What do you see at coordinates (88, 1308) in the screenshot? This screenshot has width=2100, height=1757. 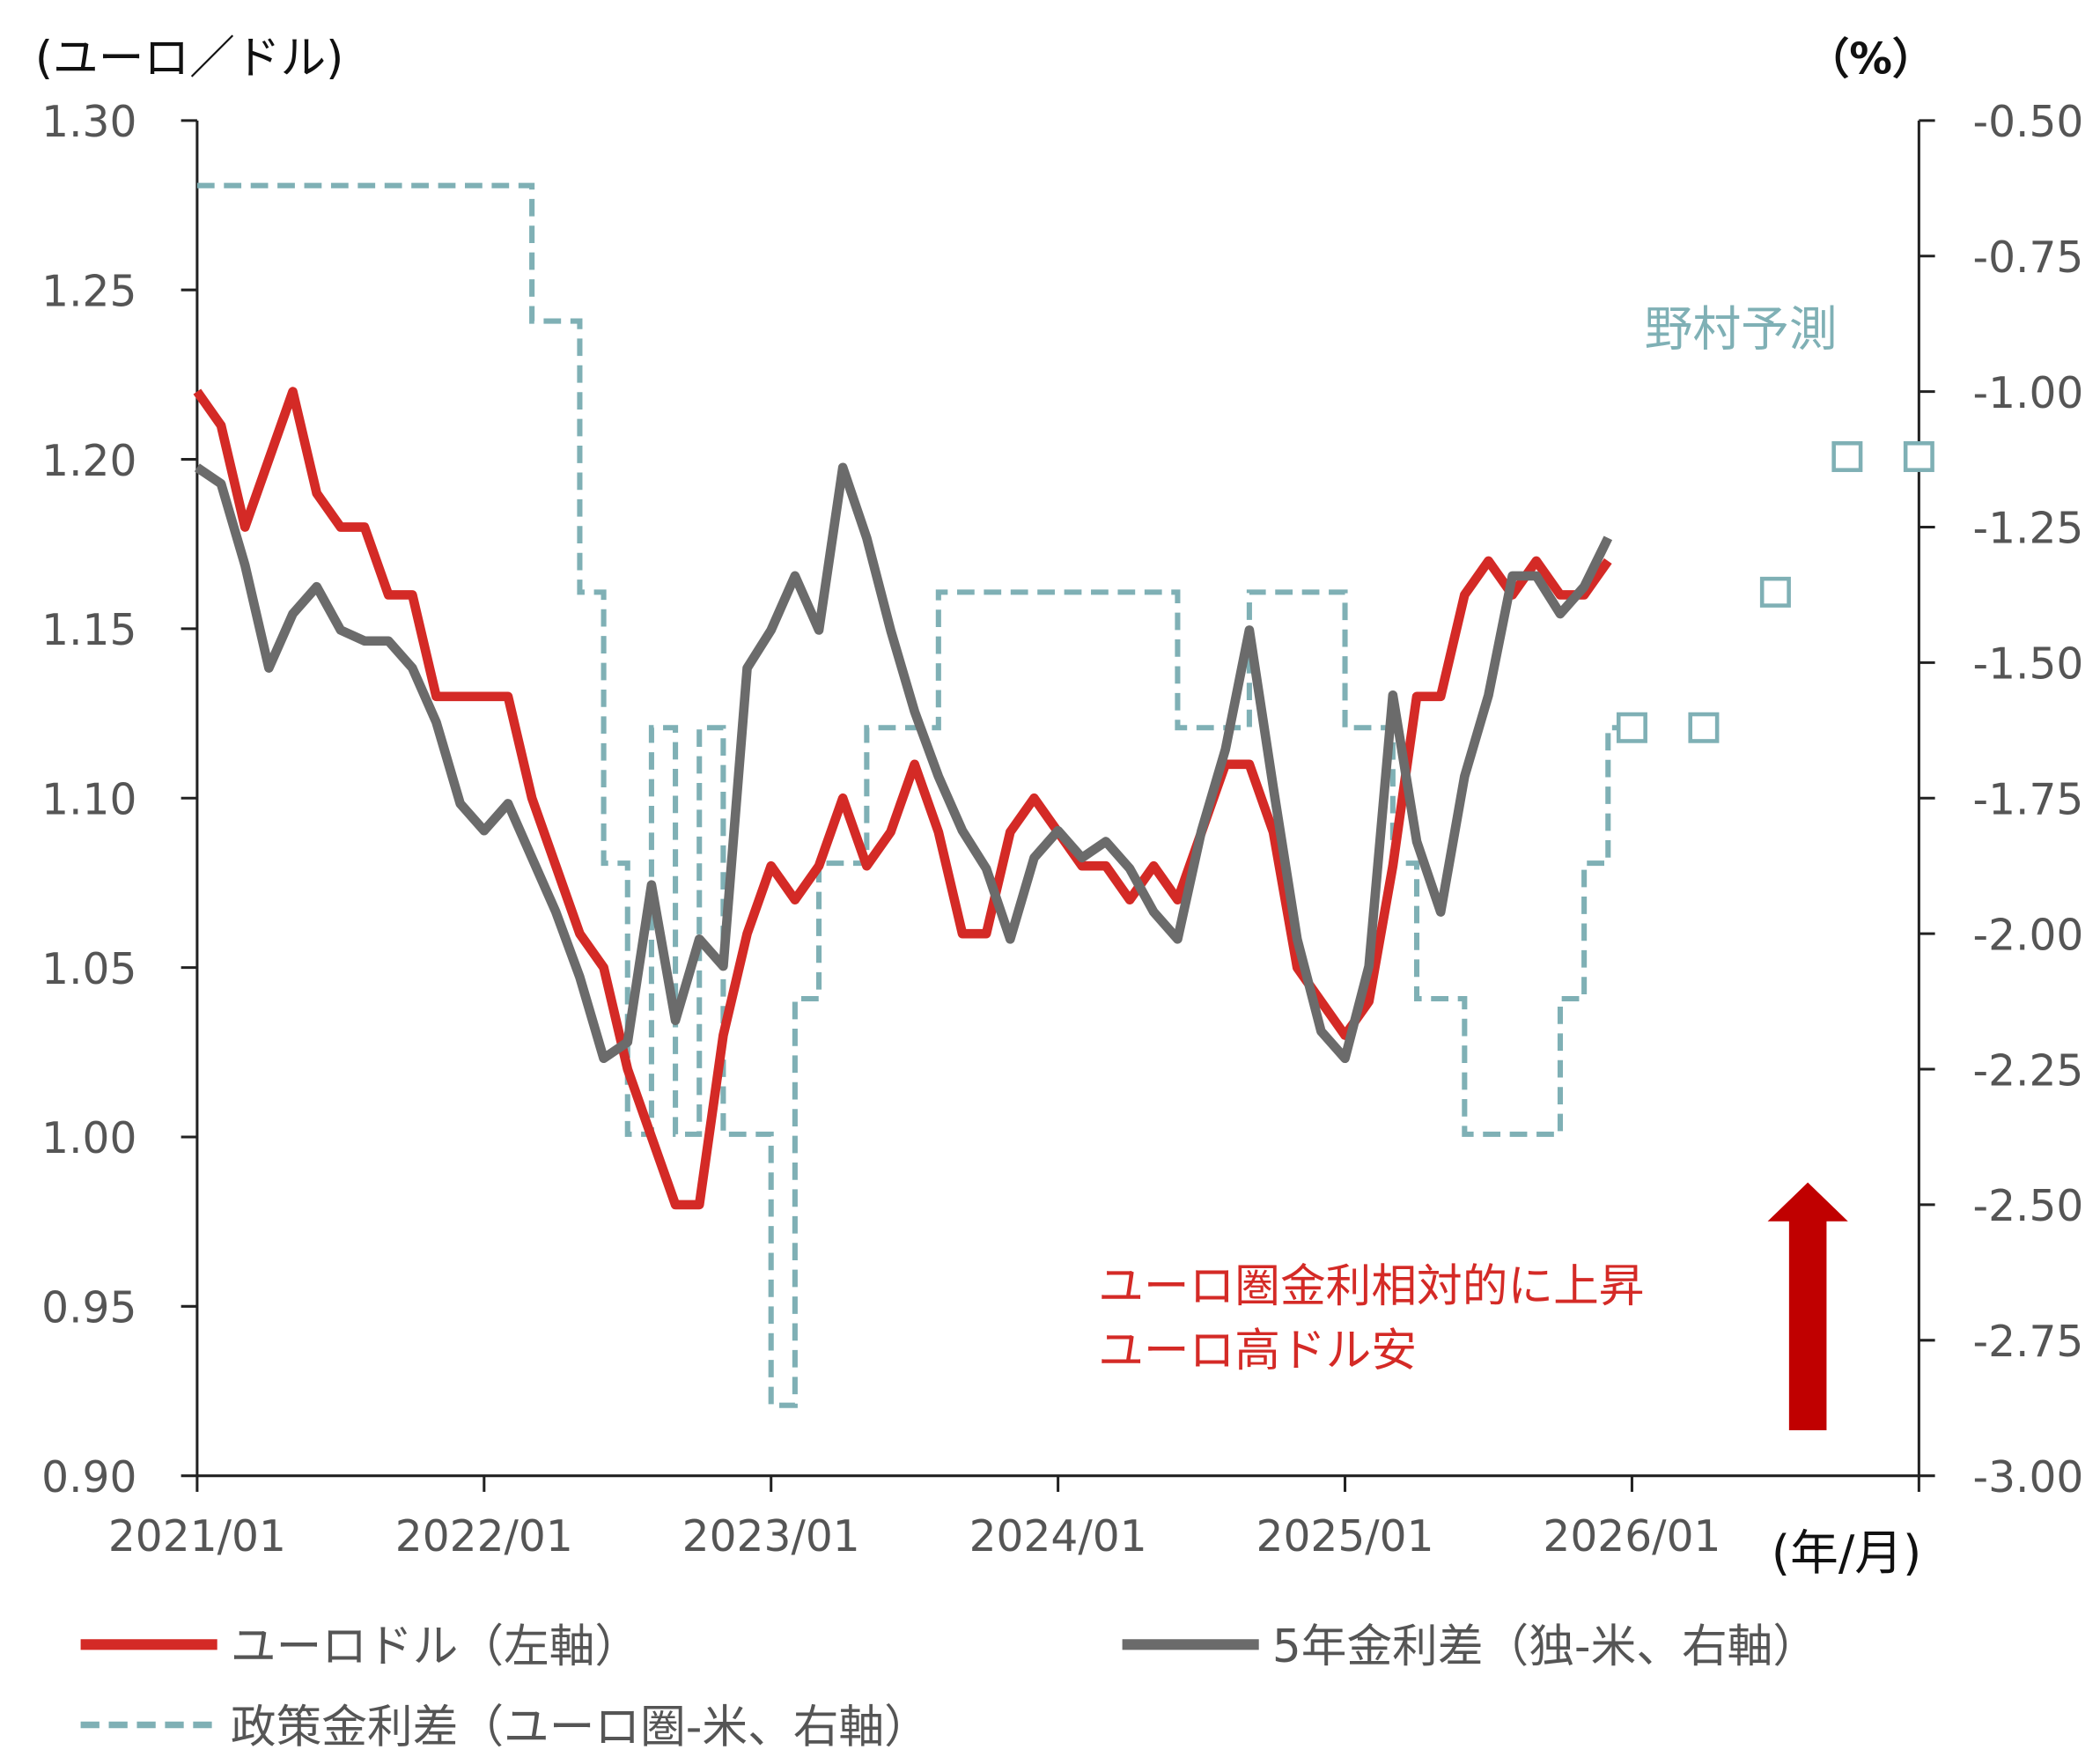 I see `left-tick-label: 0.95` at bounding box center [88, 1308].